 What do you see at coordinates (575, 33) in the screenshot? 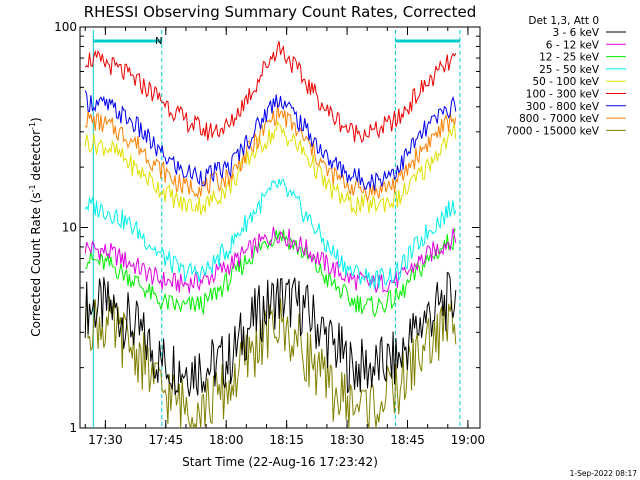
I see `legend-entry-label: 3 - 6 keV` at bounding box center [575, 33].